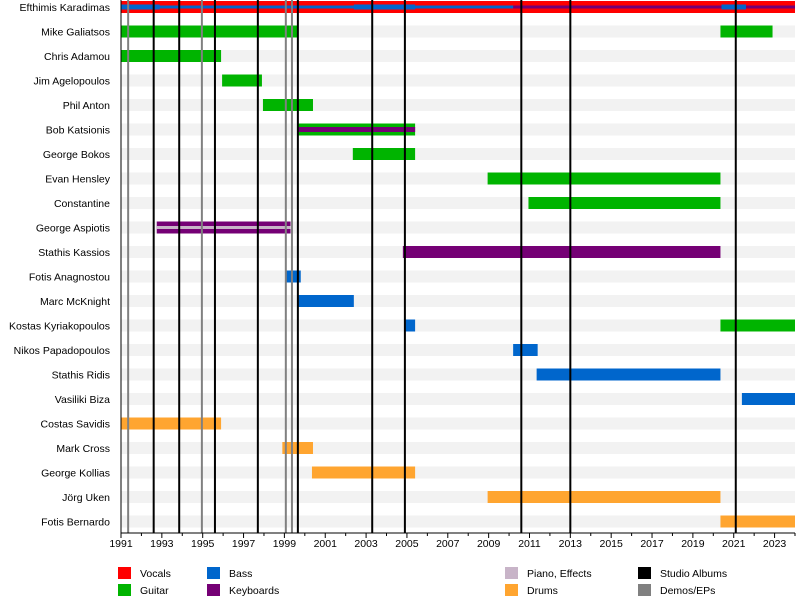  Describe the element at coordinates (72, 82) in the screenshot. I see `member-label: Jim Agelopoulos` at that location.